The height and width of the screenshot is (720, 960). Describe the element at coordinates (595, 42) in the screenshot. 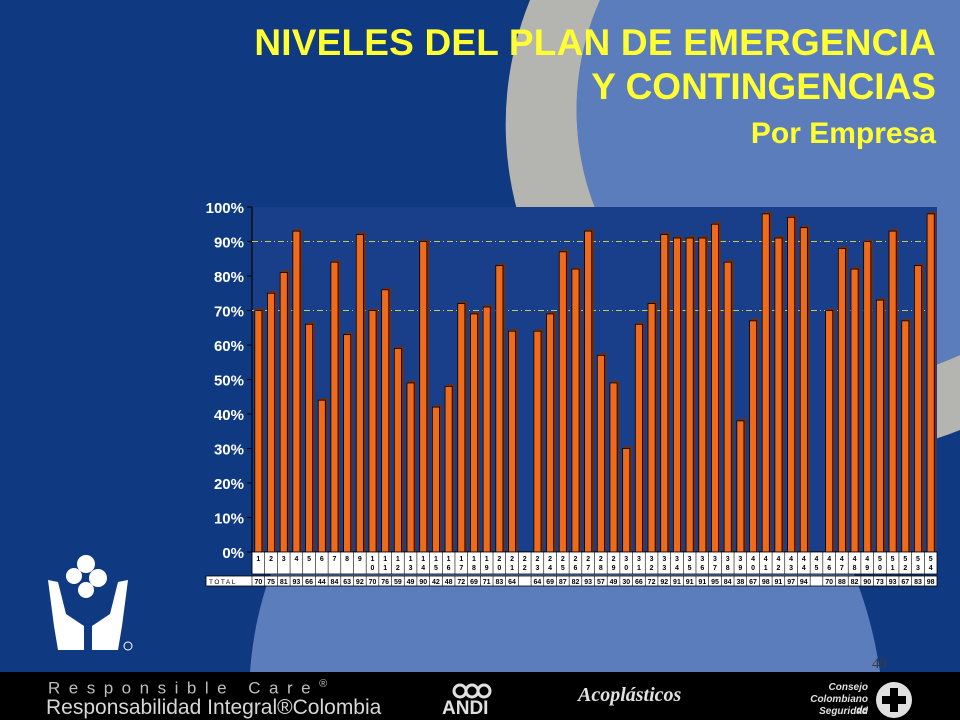

I see `slide-title-line1: NIVELES DEL PLAN DE EMERGENCIA` at that location.